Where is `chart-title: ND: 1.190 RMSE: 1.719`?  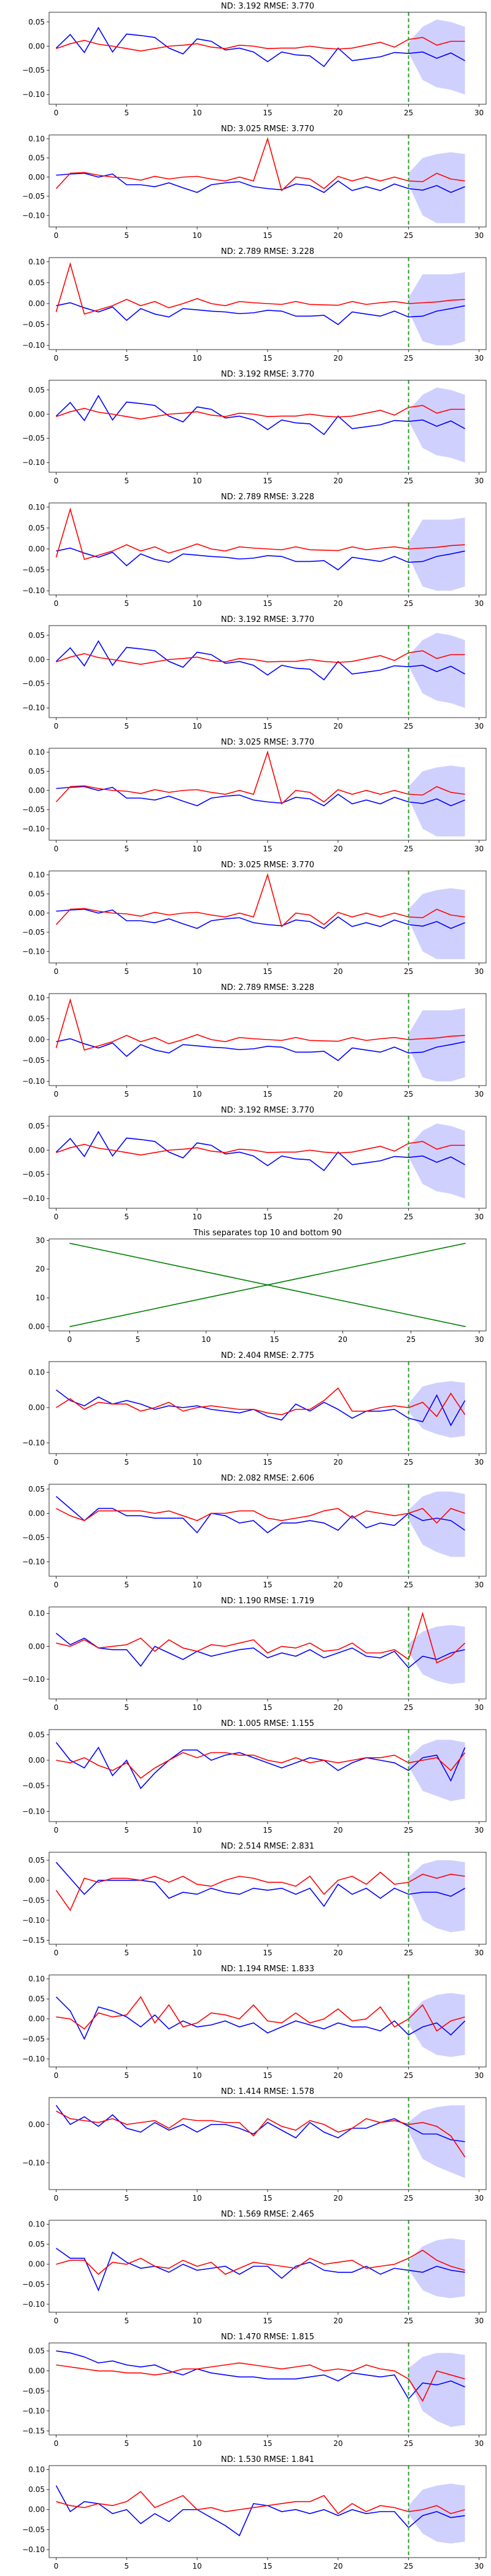 chart-title: ND: 1.190 RMSE: 1.719 is located at coordinates (267, 1601).